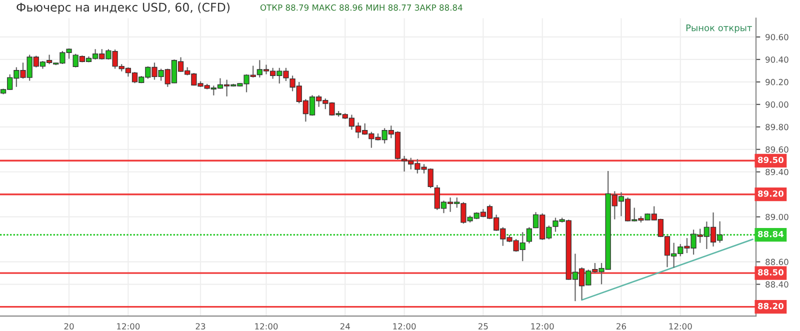  What do you see at coordinates (719, 28) in the screenshot?
I see `annotation: Рынок открыт` at bounding box center [719, 28].